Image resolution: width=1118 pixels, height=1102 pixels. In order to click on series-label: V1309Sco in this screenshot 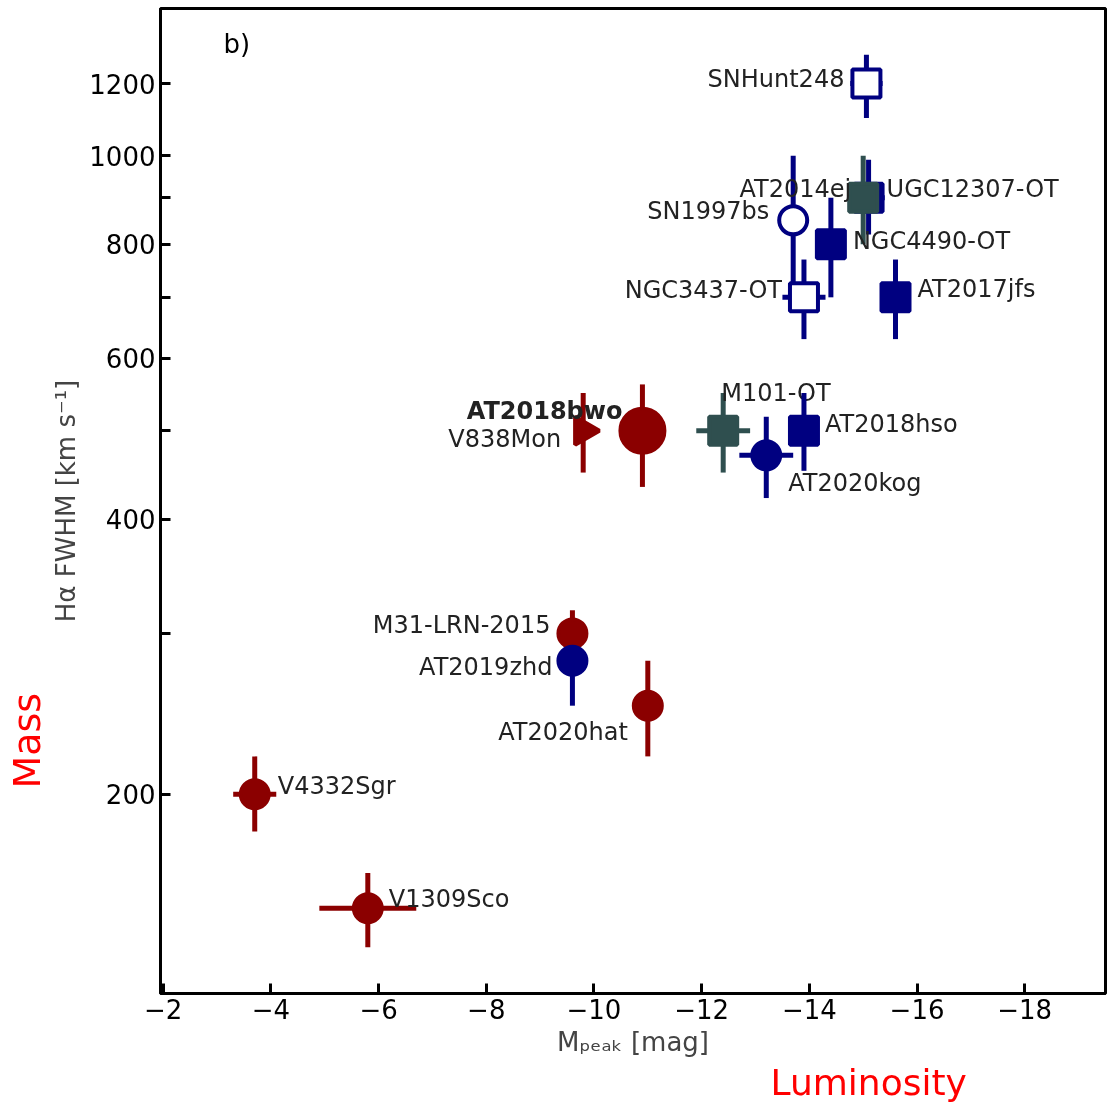, I will do `click(449, 899)`.